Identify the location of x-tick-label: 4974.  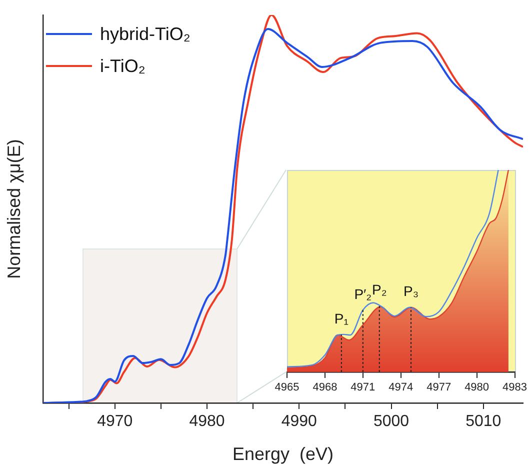
(401, 388).